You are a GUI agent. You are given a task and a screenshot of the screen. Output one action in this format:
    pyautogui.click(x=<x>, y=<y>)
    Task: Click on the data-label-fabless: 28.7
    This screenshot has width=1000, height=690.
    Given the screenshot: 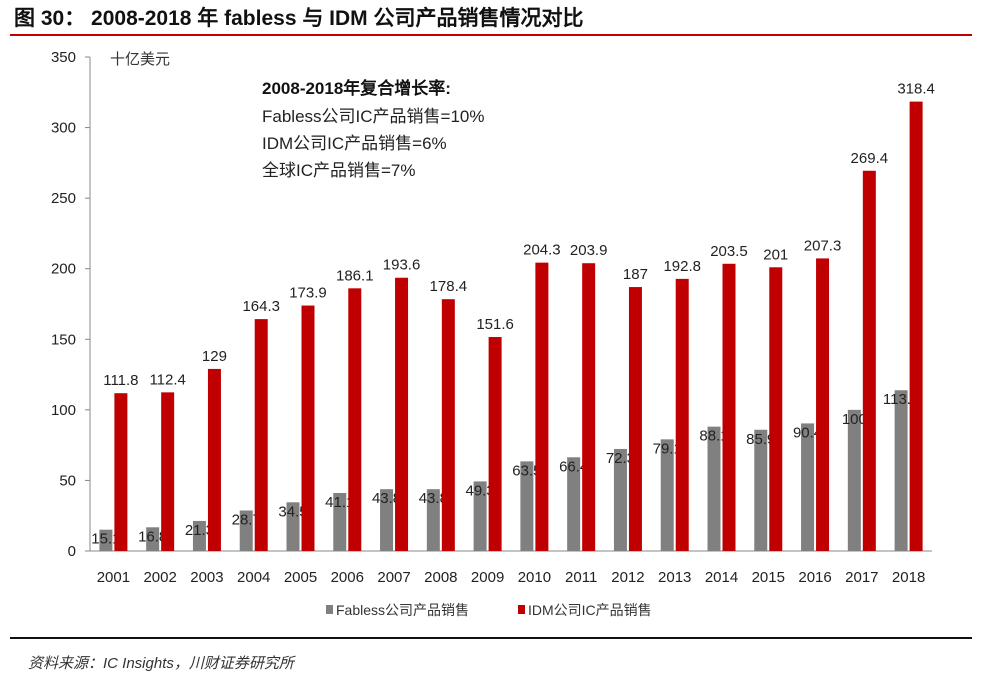 What is the action you would take?
    pyautogui.click(x=246, y=519)
    